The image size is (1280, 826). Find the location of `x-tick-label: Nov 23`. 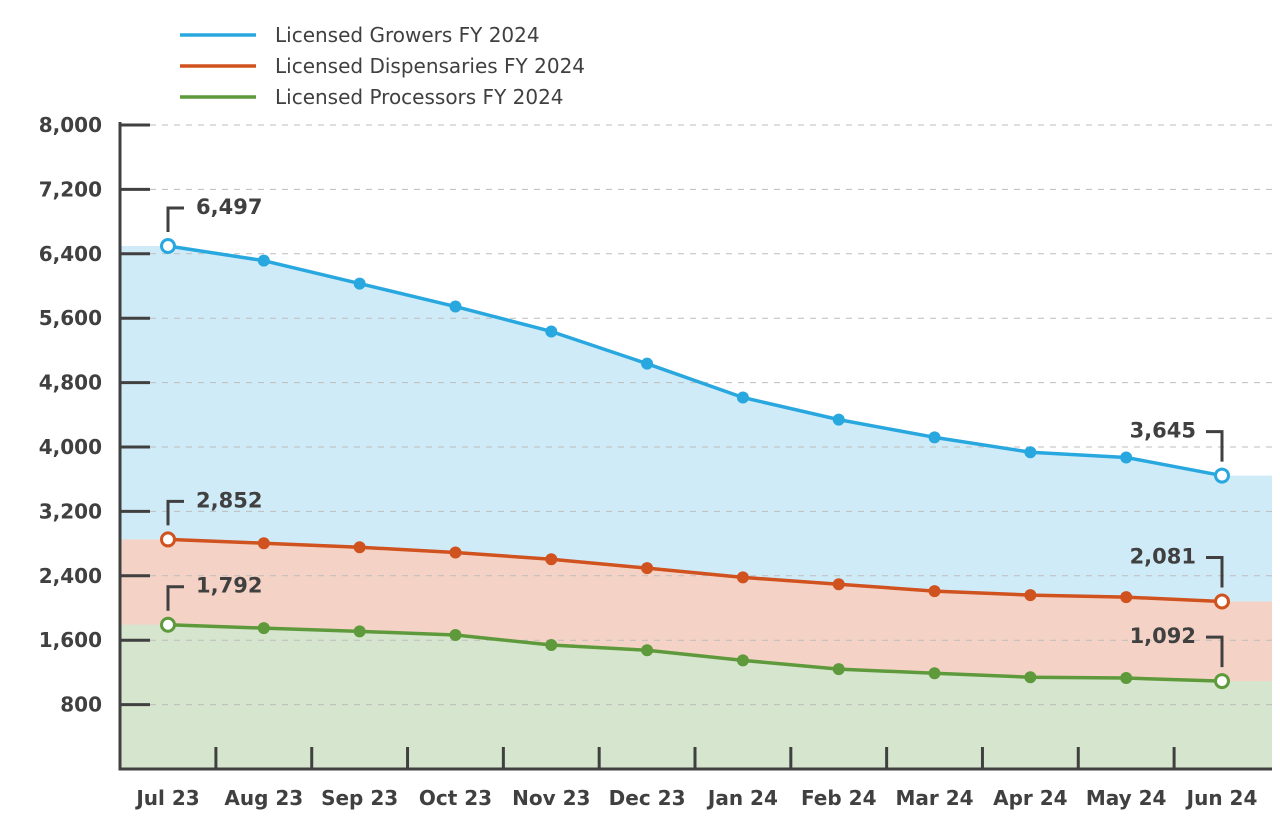

x-tick-label: Nov 23 is located at coordinates (551, 798).